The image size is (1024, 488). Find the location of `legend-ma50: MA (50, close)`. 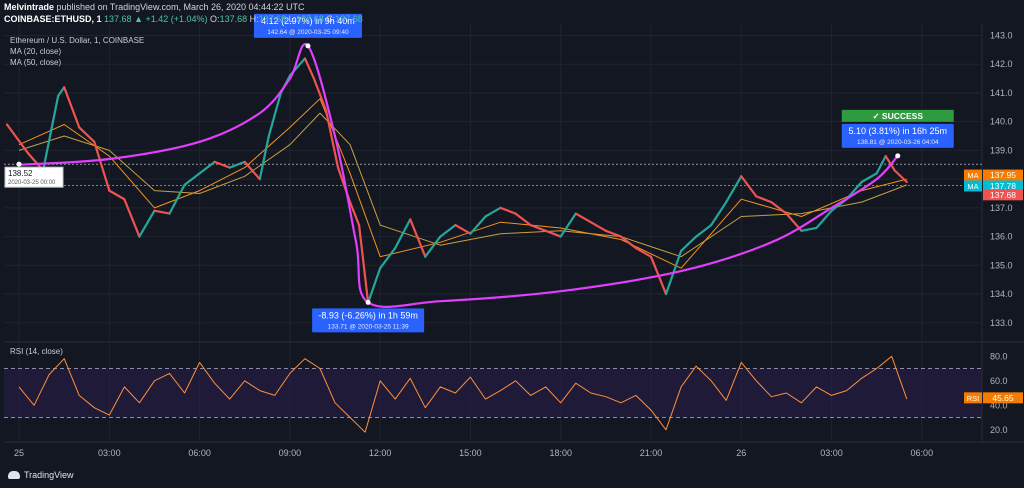

legend-ma50: MA (50, close) is located at coordinates (36, 62).